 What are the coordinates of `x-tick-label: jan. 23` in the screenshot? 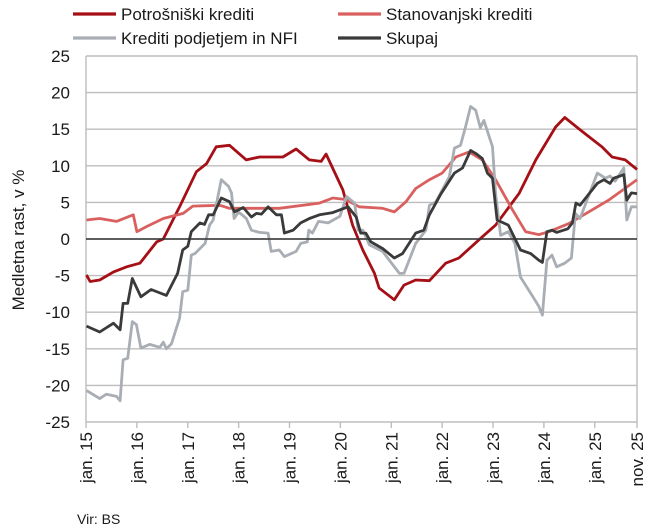 It's located at (493, 458).